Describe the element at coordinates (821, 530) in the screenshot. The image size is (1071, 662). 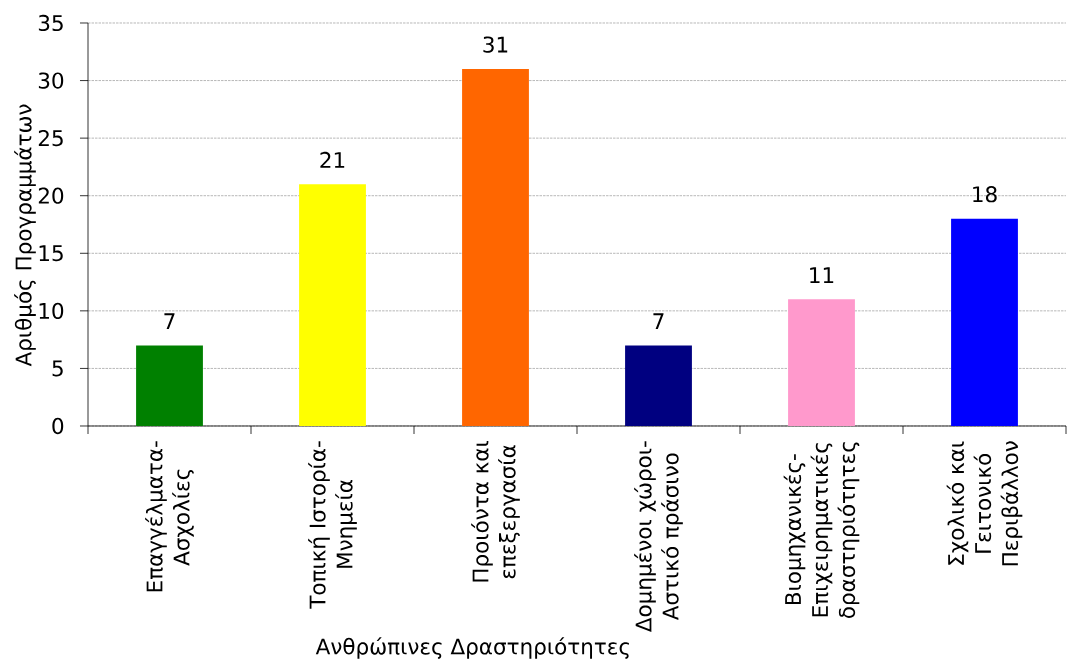
I see `x-tick-label: Βιομηχανικές-Επιχειρηματικές δραστηριότητες` at that location.